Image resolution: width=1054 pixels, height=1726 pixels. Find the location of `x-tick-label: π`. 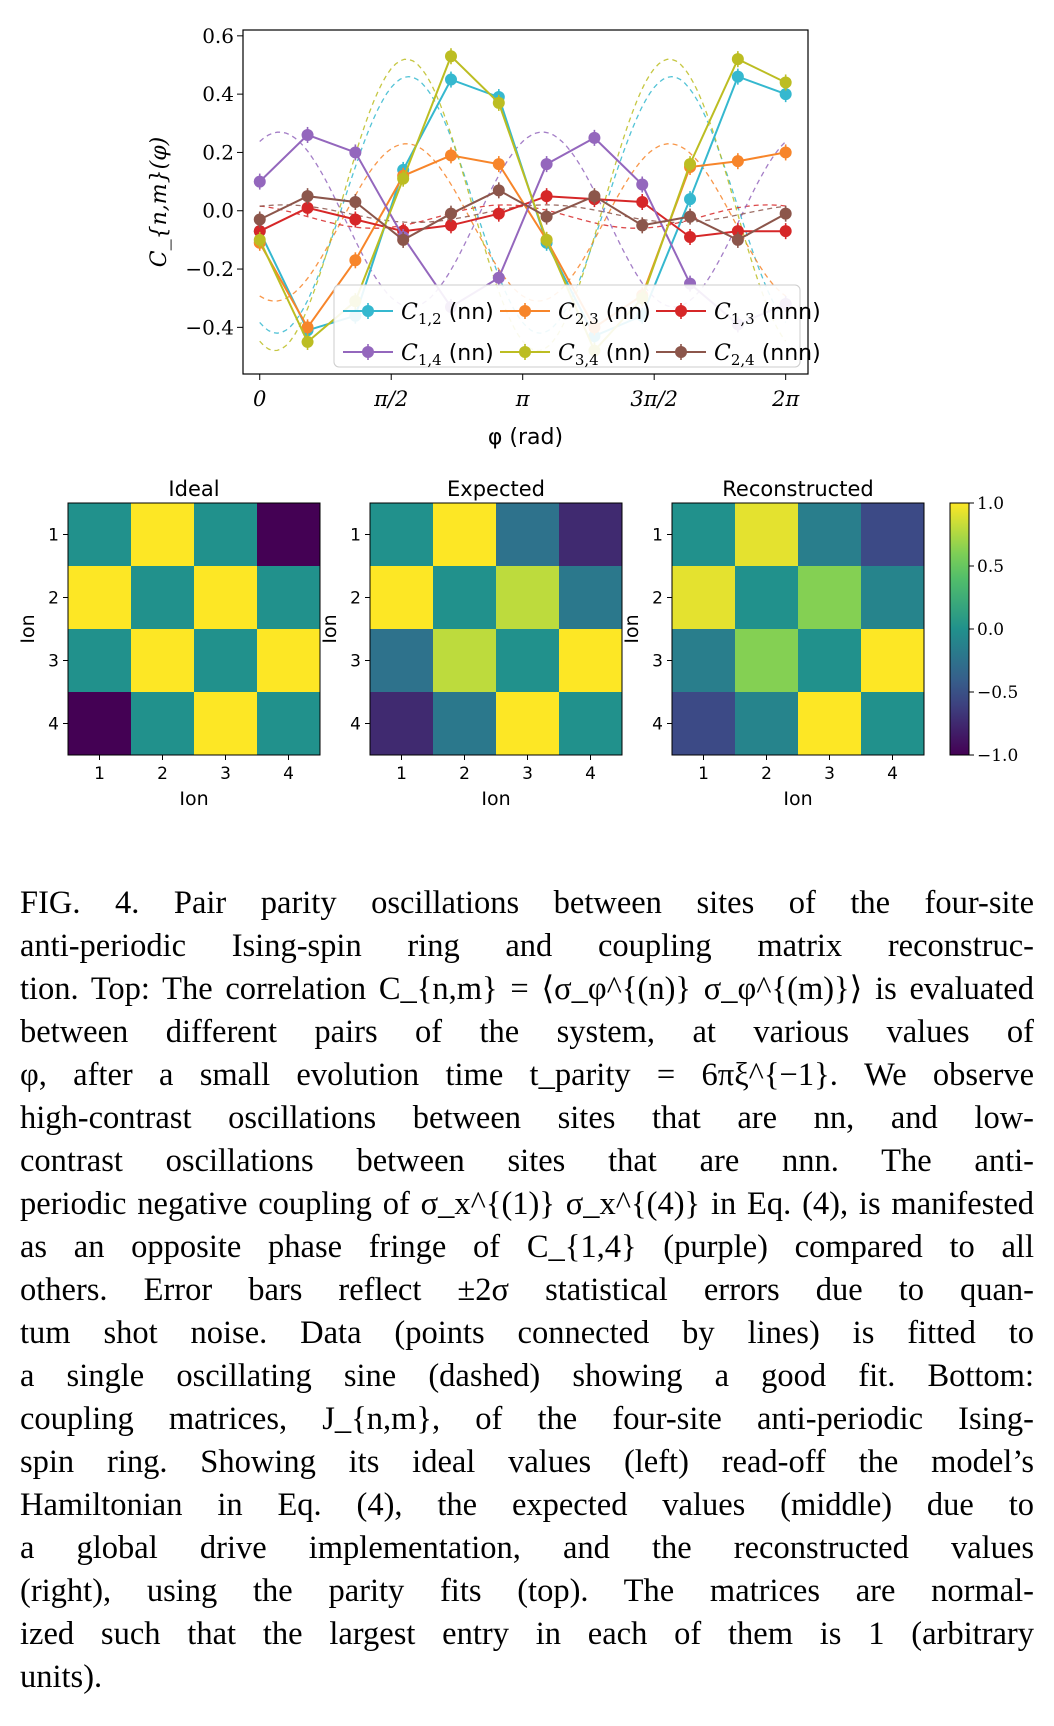

x-tick-label: π is located at coordinates (523, 399).